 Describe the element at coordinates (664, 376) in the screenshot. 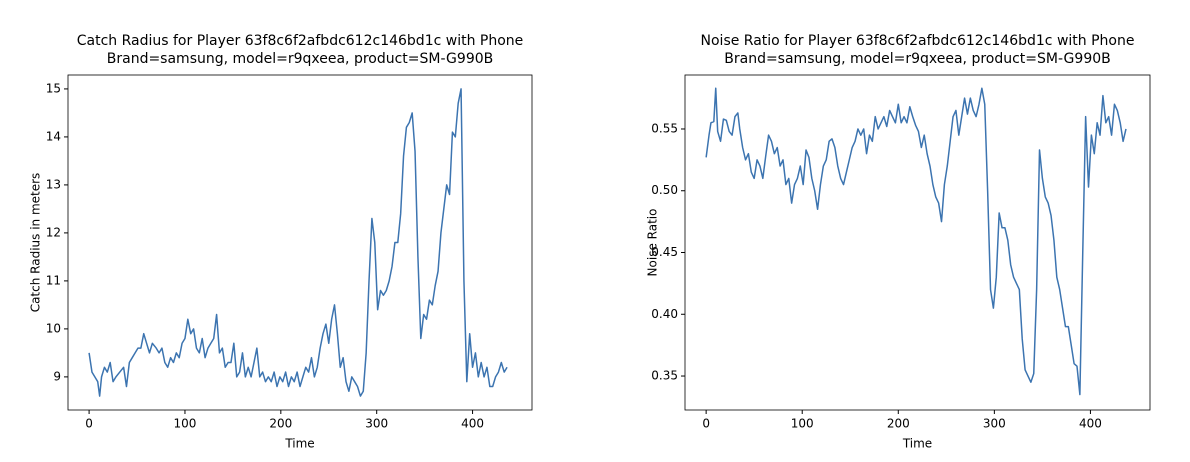

I see `y-tick-label: 0.35` at that location.